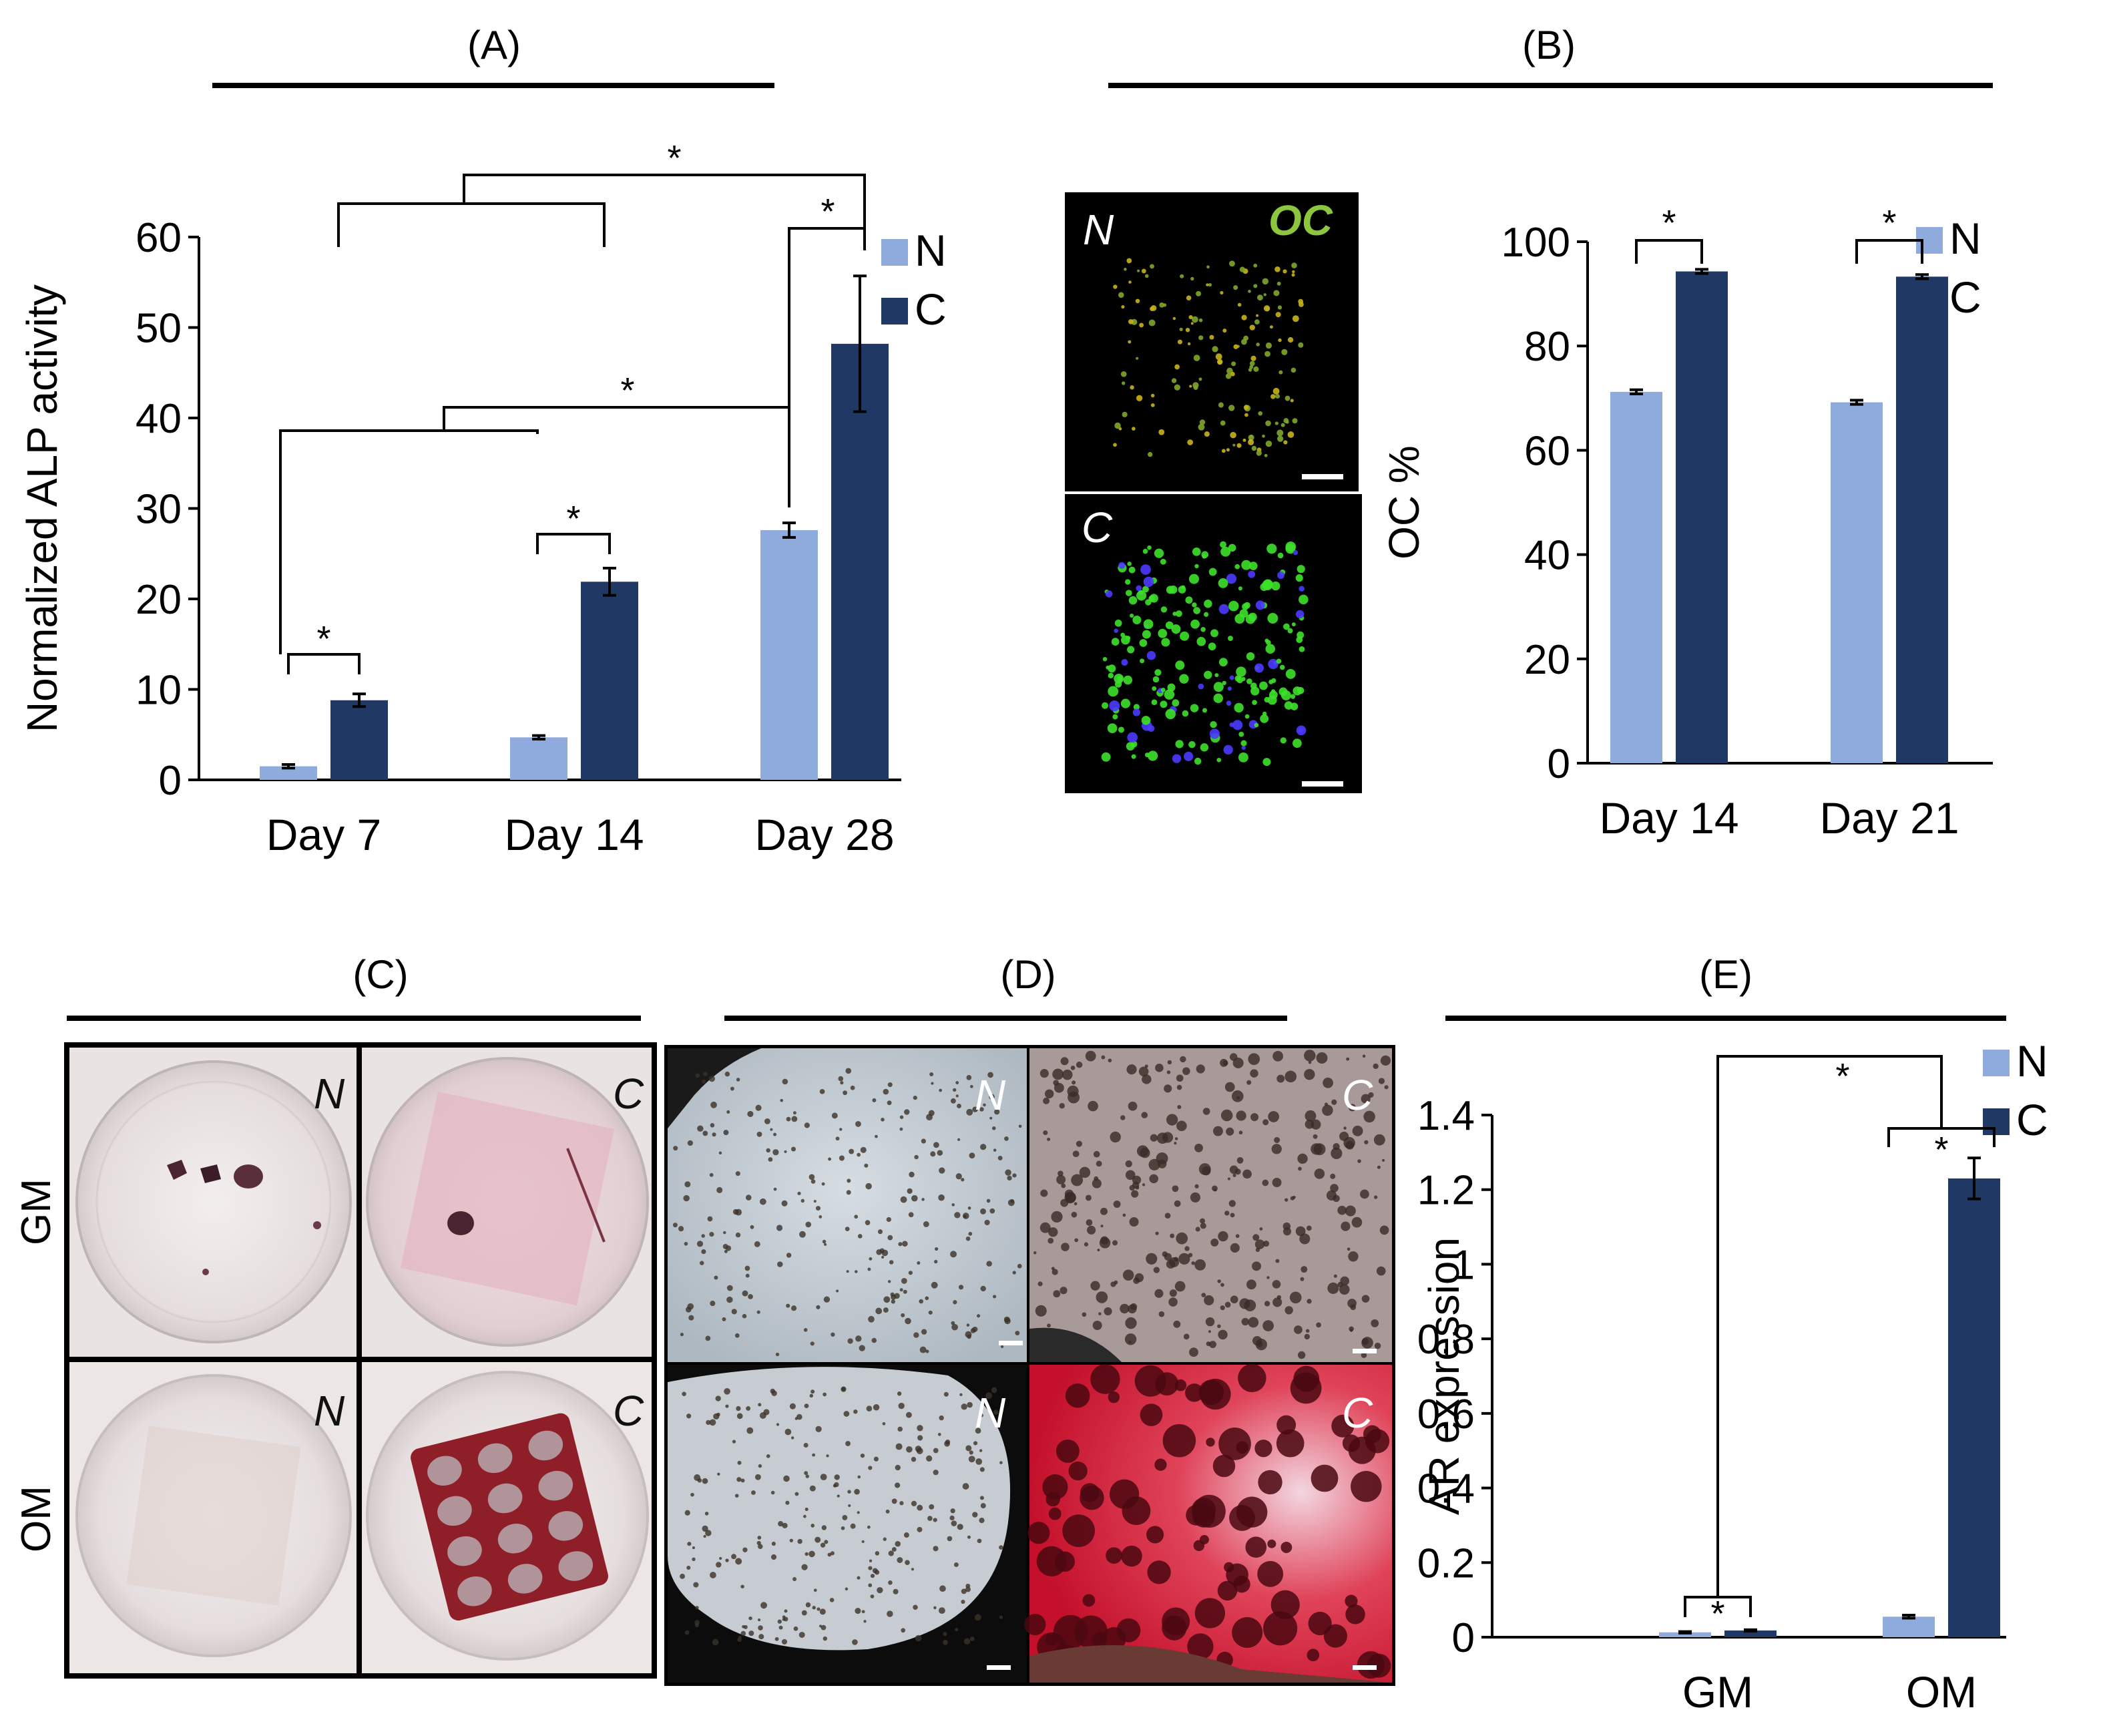 The height and width of the screenshot is (1736, 2103). Describe the element at coordinates (1300, 220) in the screenshot. I see `micrograph-b-stain-label: OC` at that location.